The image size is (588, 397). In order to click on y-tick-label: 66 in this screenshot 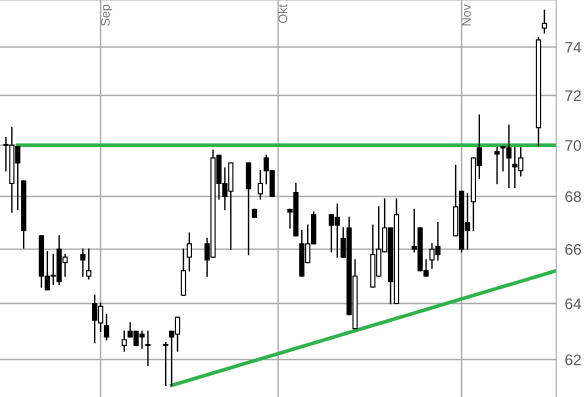, I will do `click(573, 249)`.